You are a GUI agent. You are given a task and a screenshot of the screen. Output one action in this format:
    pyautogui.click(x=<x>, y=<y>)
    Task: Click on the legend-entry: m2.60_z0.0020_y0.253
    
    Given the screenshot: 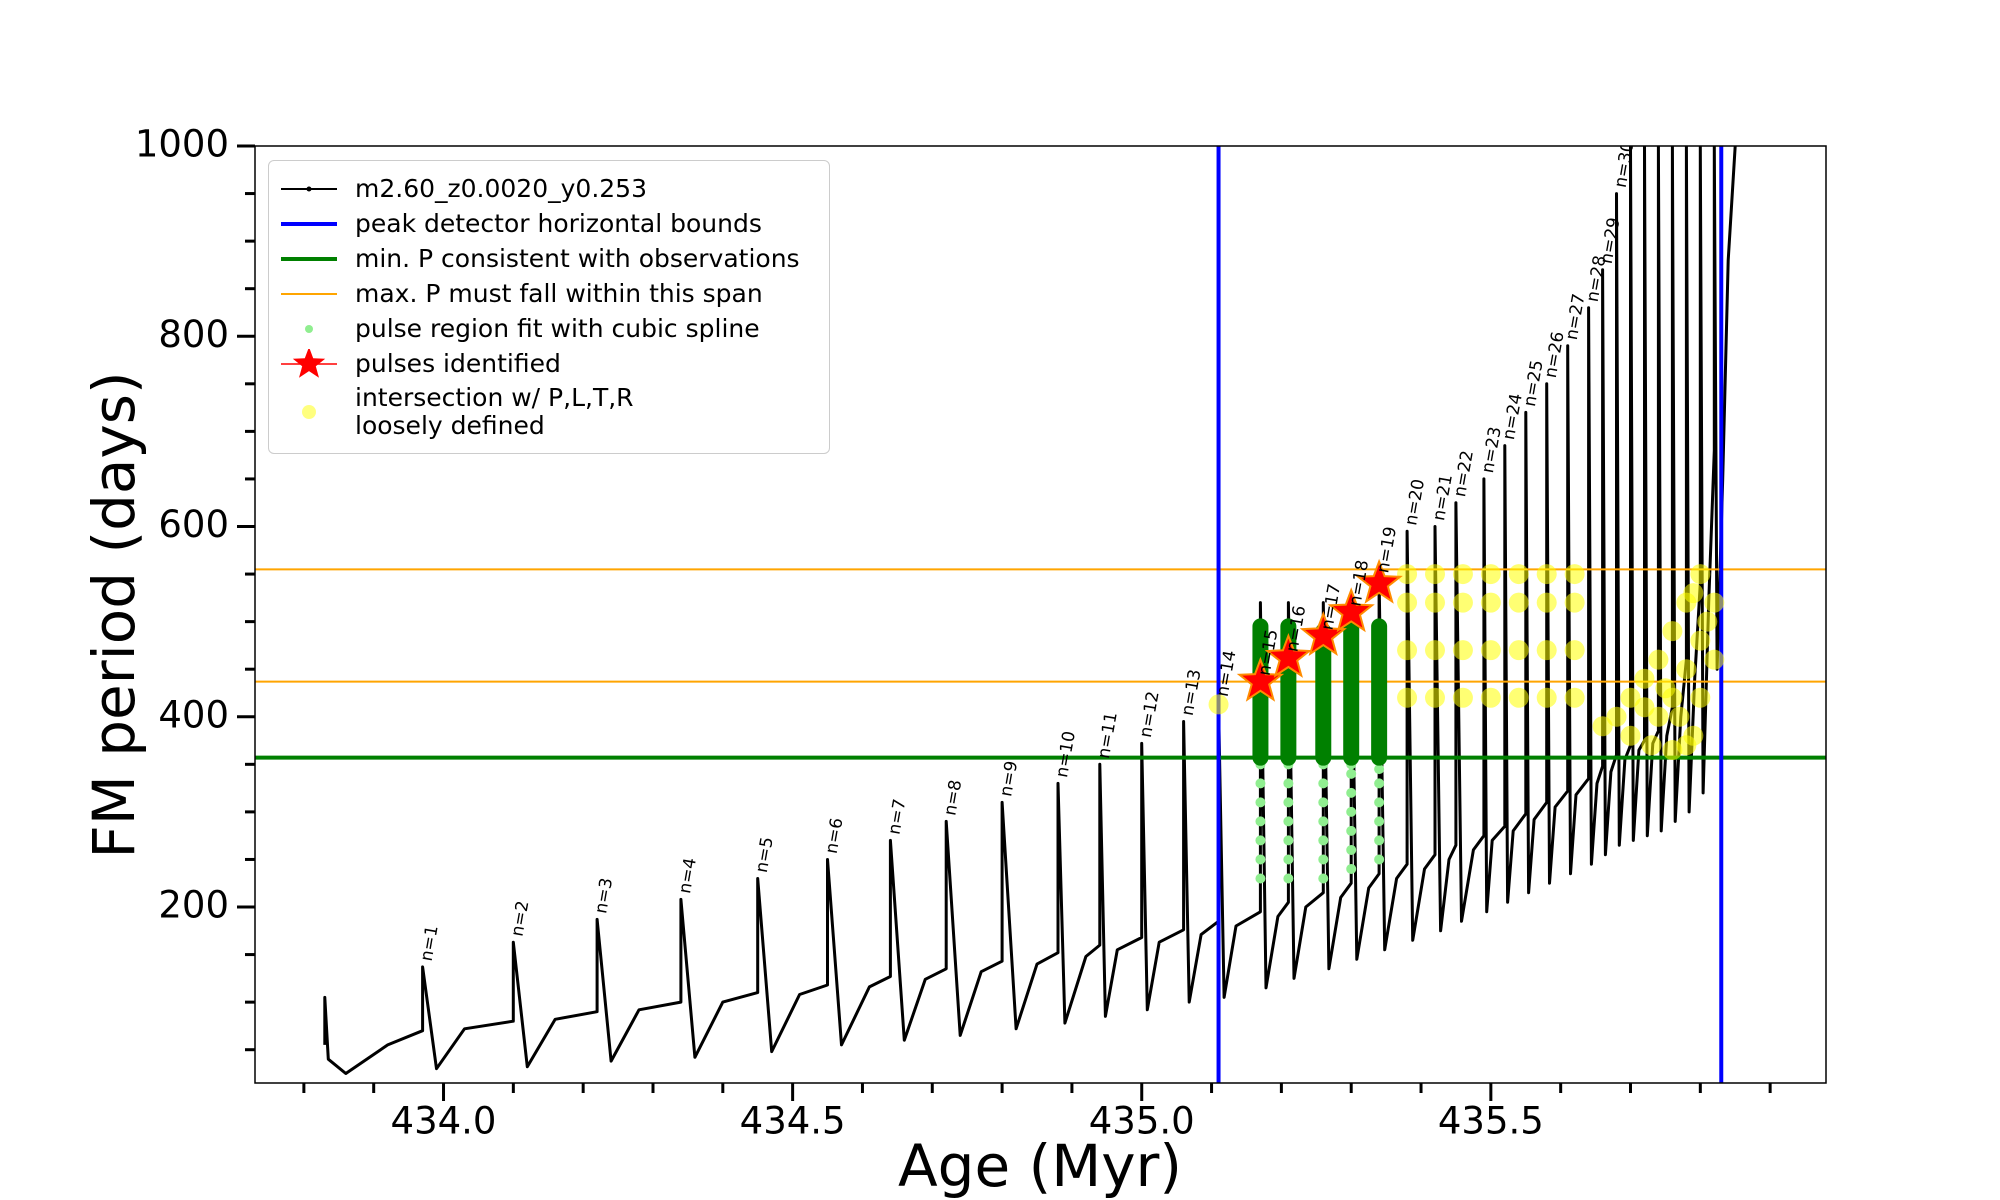 What is the action you would take?
    pyautogui.click(x=549, y=189)
    